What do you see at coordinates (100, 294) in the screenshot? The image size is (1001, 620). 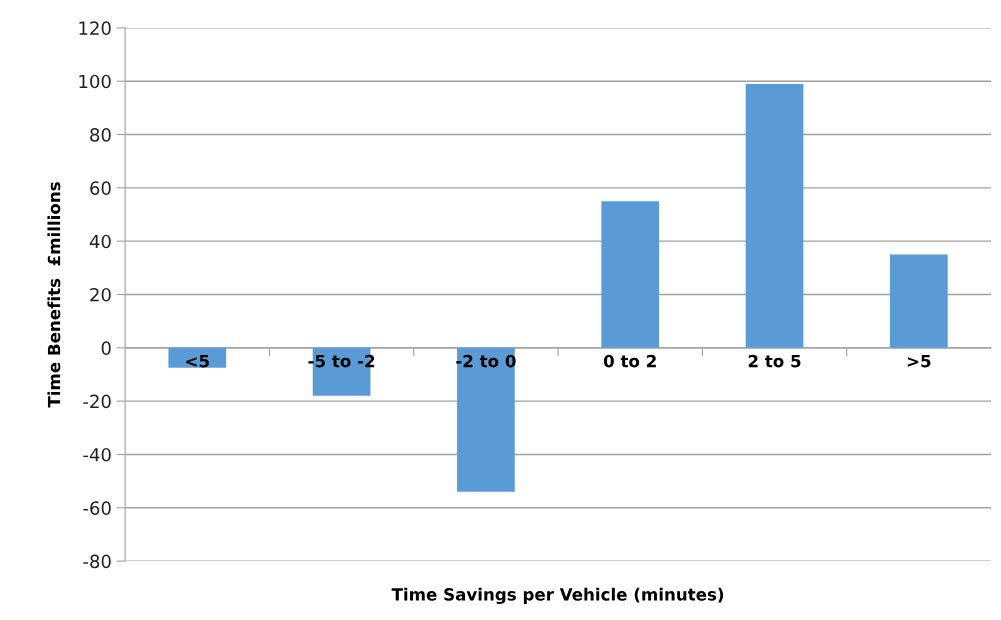 I see `y-tick-label: 20` at bounding box center [100, 294].